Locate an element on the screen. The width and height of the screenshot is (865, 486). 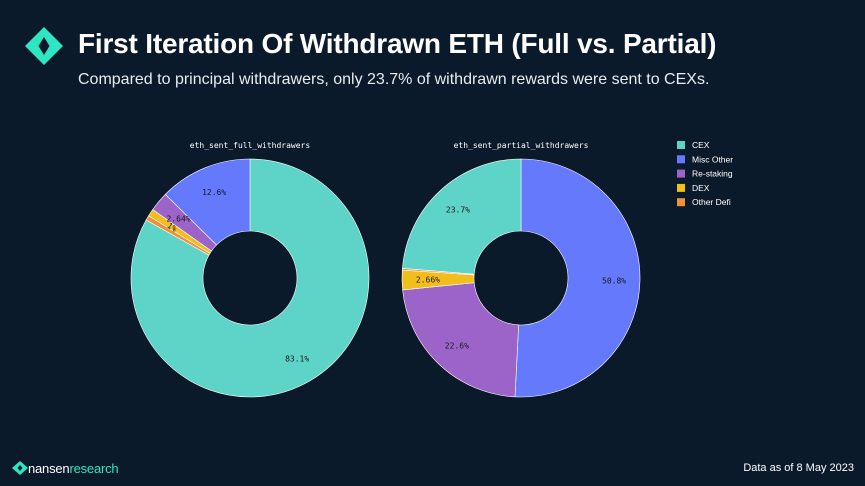
slice-value-label: 22.6% is located at coordinates (457, 345).